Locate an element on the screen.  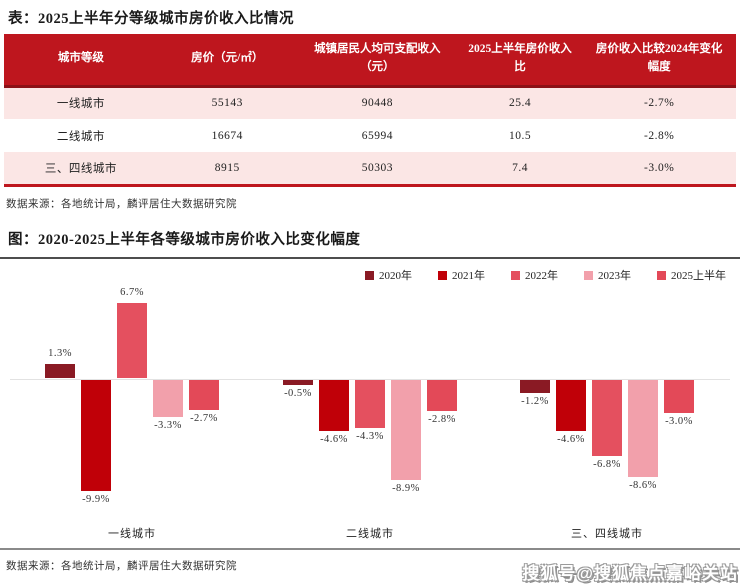
bar-value-label: -9.9% is located at coordinates (96, 500).